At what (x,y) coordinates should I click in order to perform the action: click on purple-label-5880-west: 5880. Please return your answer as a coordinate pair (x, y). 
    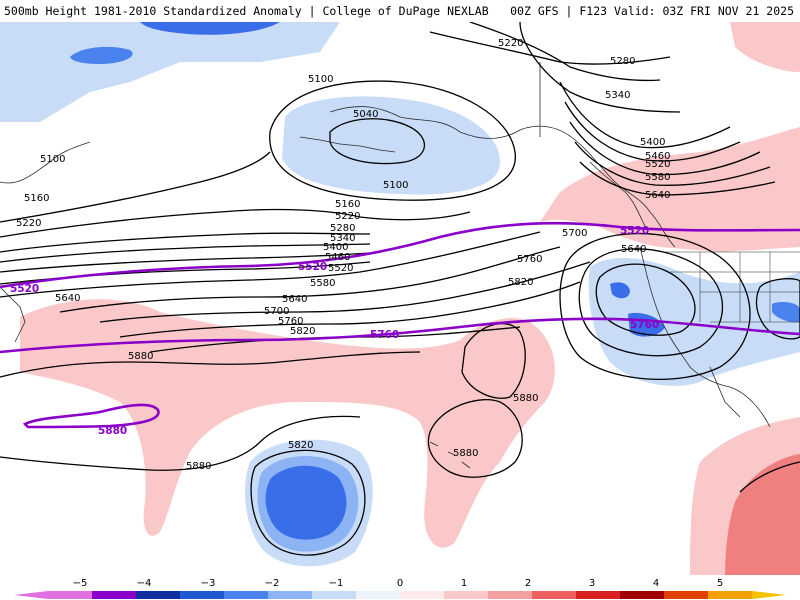
    Looking at the image, I should click on (112, 431).